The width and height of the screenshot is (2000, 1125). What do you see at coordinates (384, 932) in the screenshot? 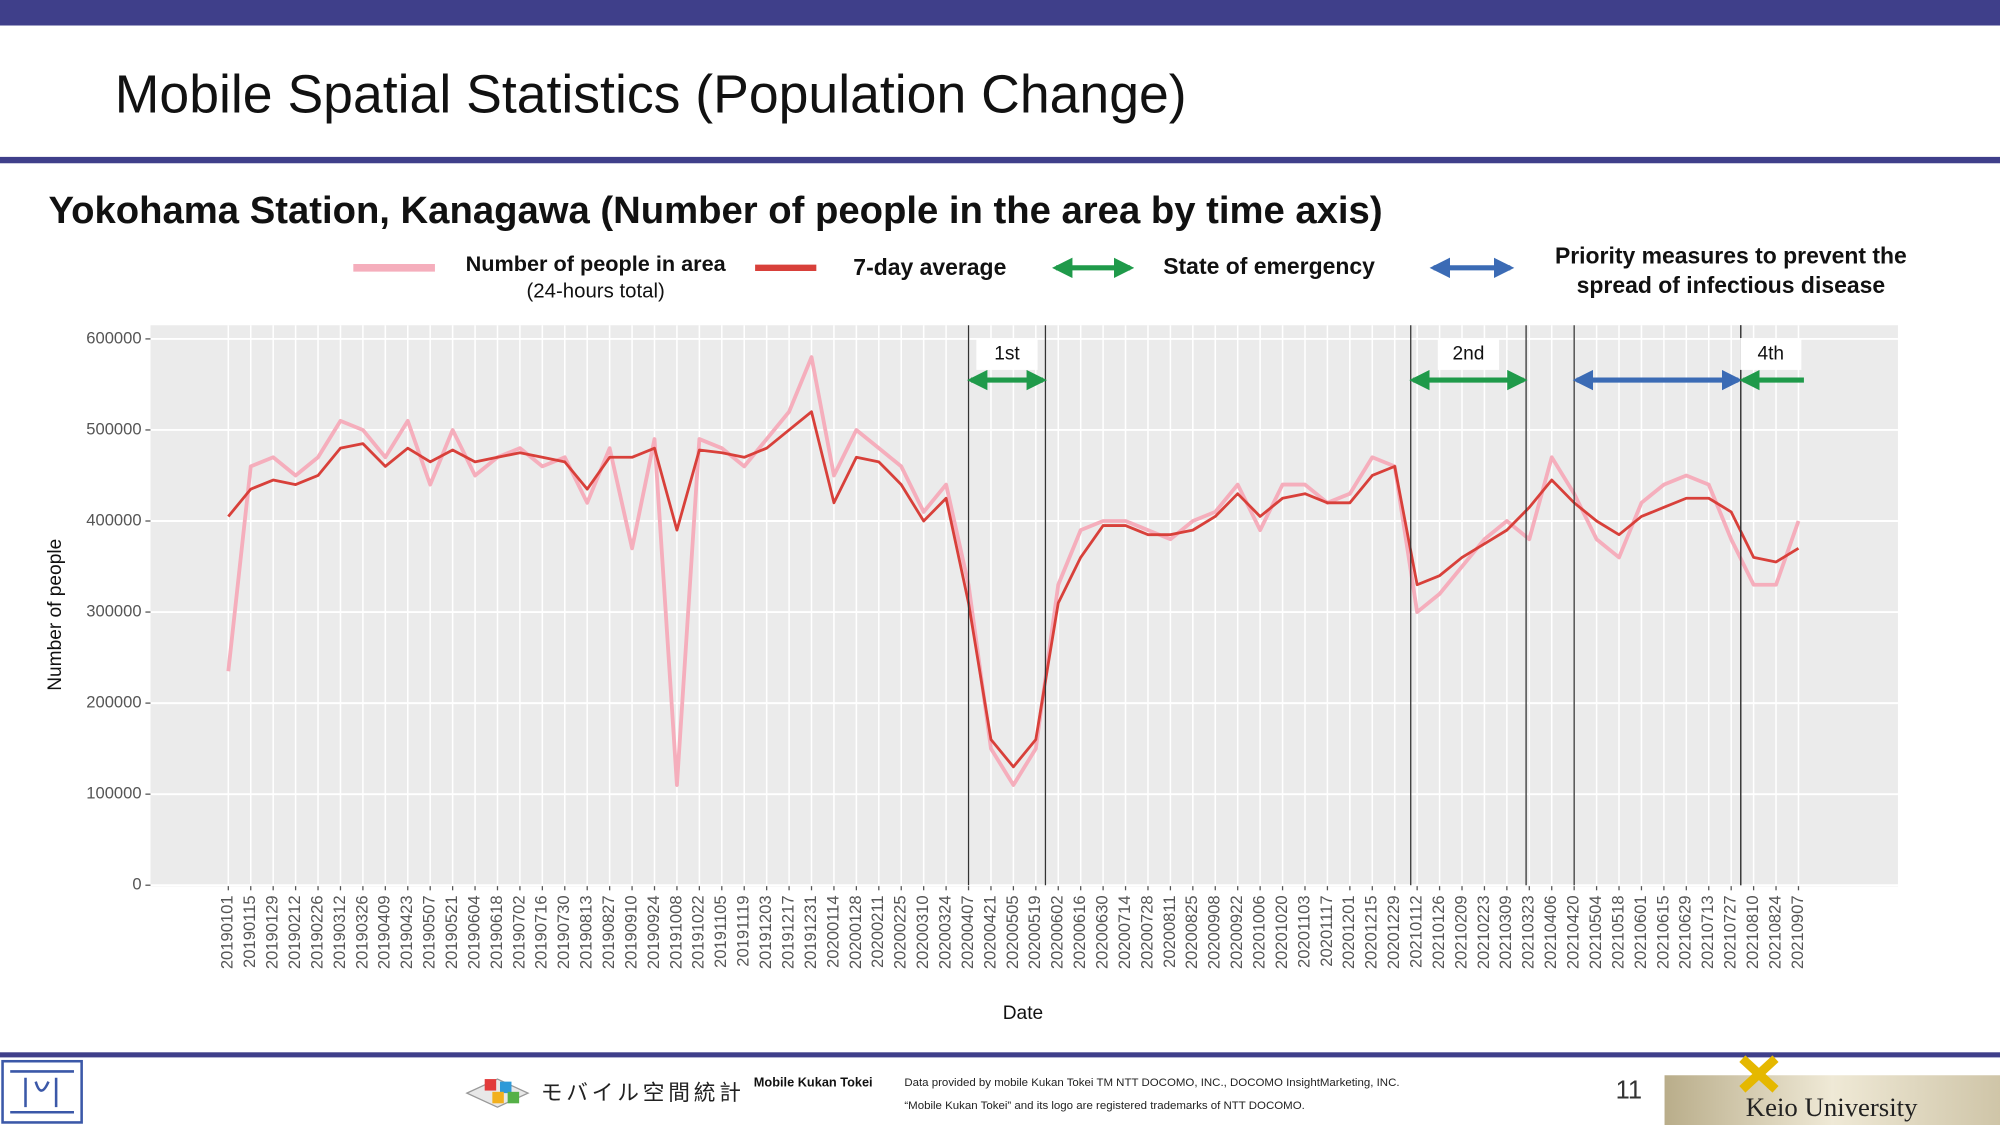
I see `x-tick-label: 20190409` at bounding box center [384, 932].